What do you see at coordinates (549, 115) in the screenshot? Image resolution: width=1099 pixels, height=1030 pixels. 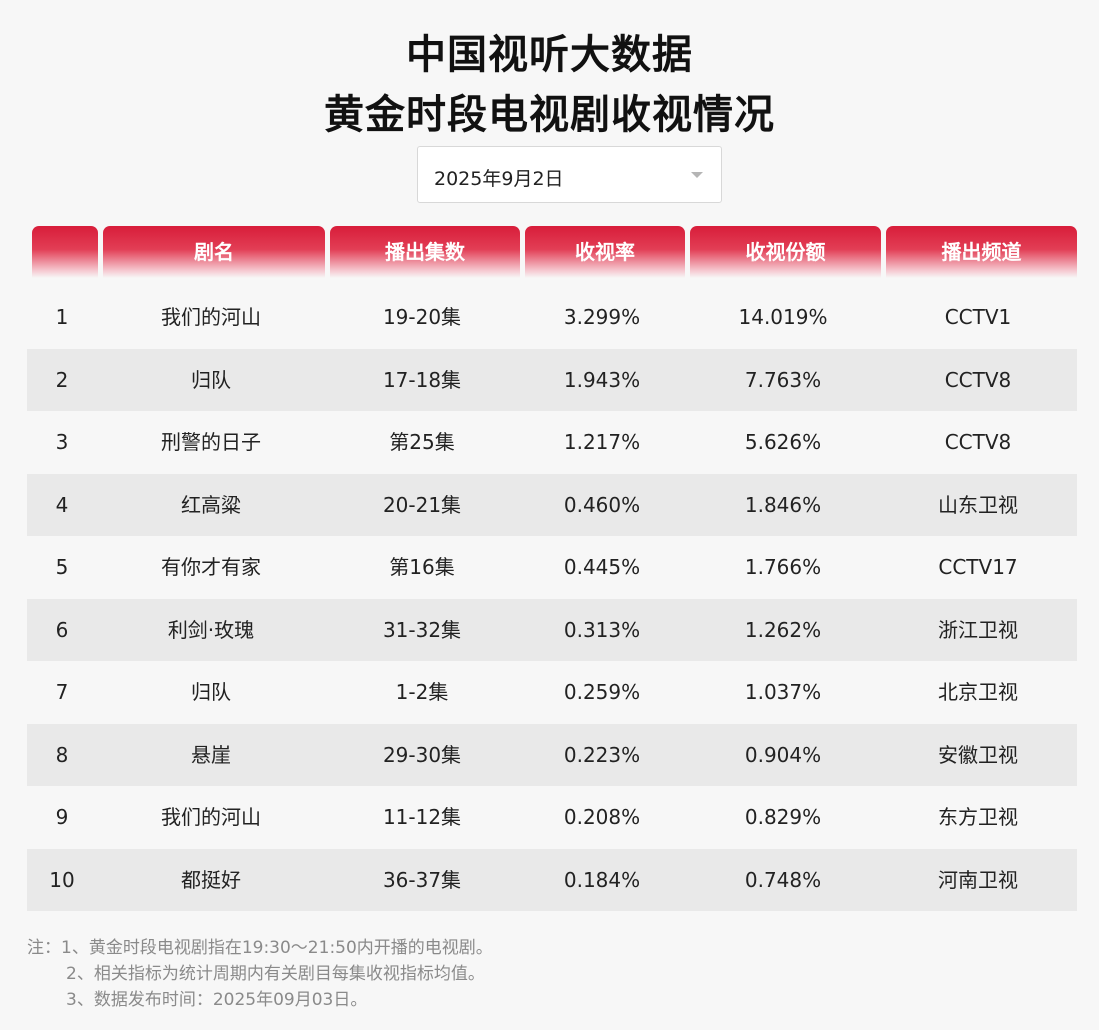 I see `page-subtitle: 黄金时段电视剧收视情况` at bounding box center [549, 115].